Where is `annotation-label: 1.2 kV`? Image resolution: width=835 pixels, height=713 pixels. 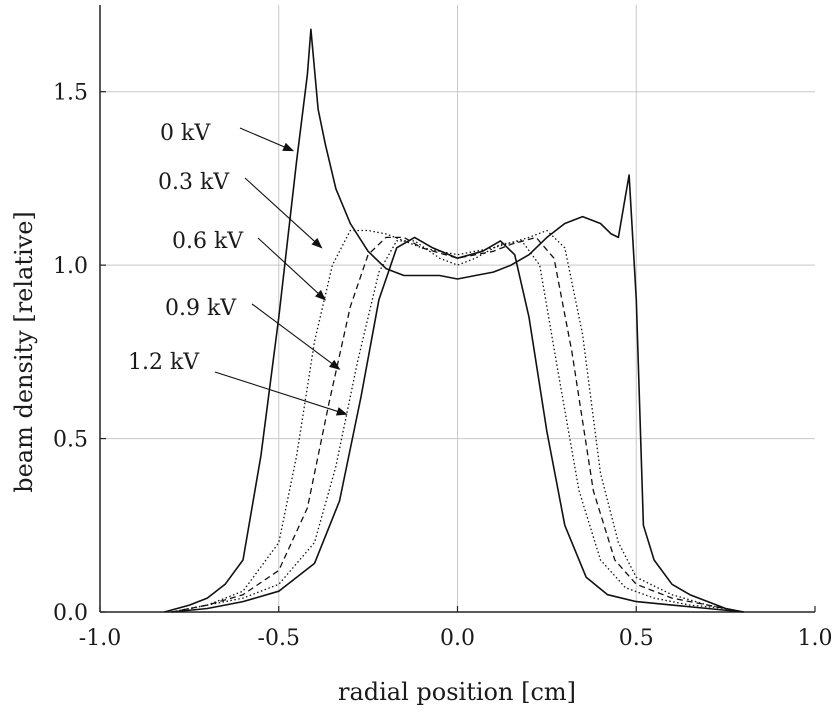
annotation-label: 1.2 kV is located at coordinates (164, 362).